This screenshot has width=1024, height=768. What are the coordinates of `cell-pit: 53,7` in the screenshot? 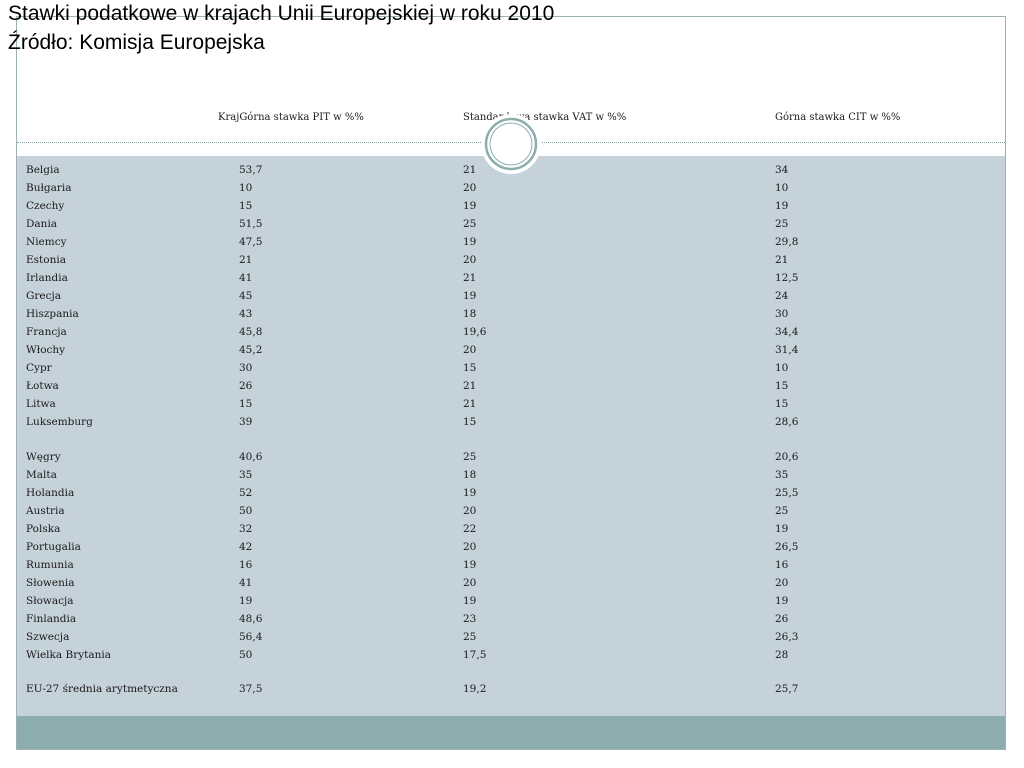 It's located at (251, 170).